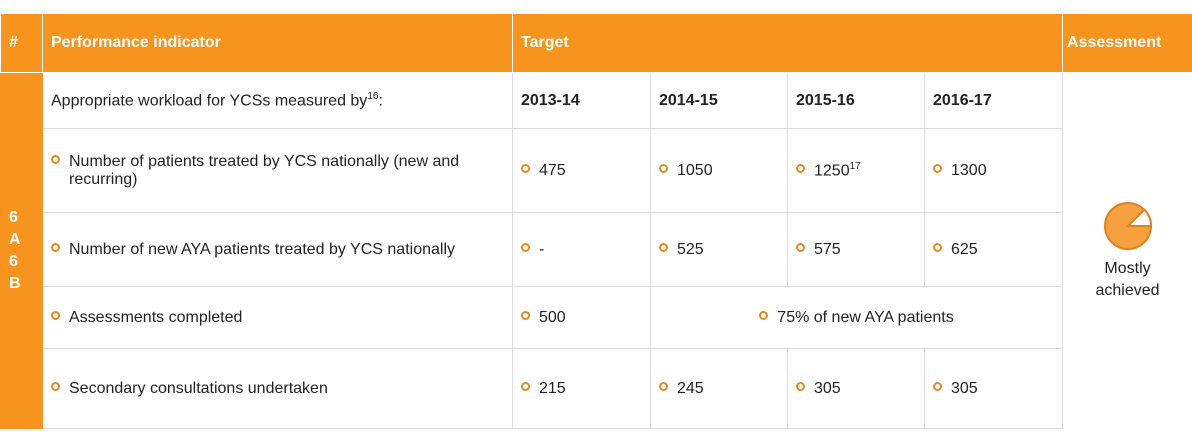 Image resolution: width=1192 pixels, height=432 pixels. Describe the element at coordinates (855, 166) in the screenshot. I see `footnote: 17` at that location.